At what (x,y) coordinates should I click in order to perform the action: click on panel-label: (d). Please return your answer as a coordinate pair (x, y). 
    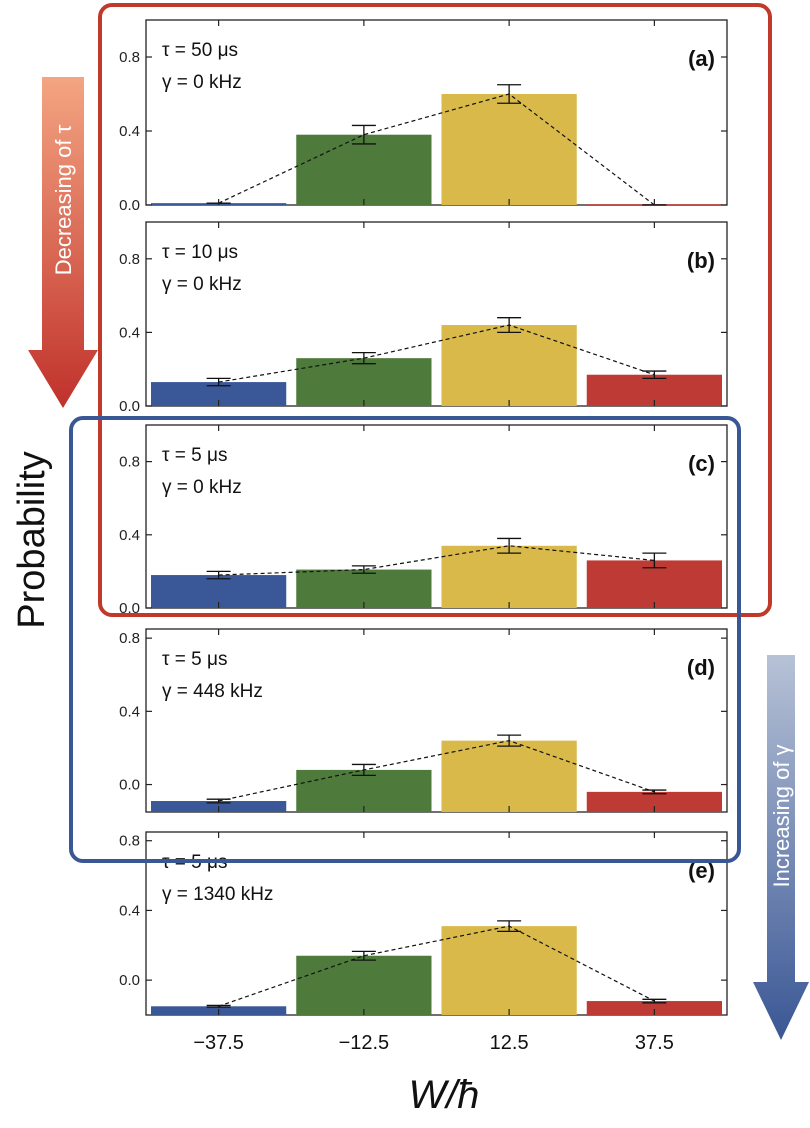
    Looking at the image, I should click on (701, 667).